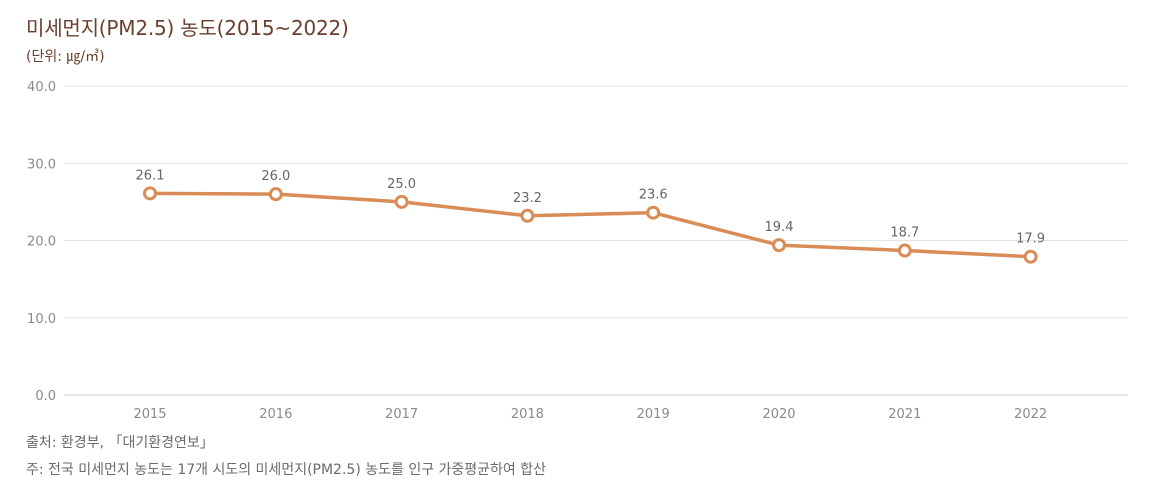 The height and width of the screenshot is (499, 1154). I want to click on data-points, so click(590, 225).